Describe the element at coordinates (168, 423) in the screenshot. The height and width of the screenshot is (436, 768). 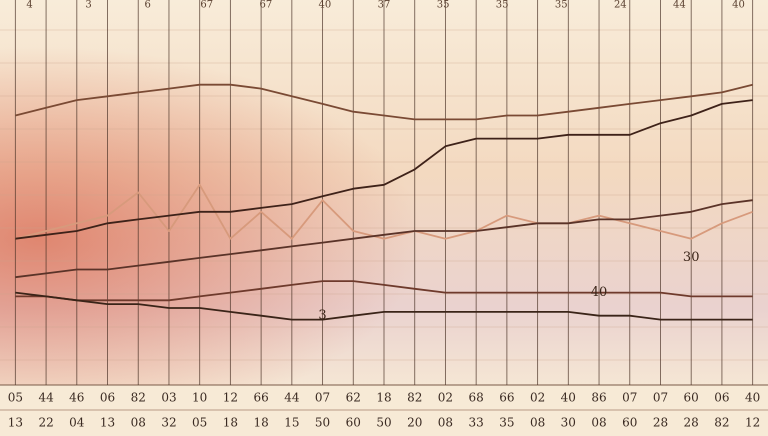
I see `x-tick-label-2: 32` at that location.